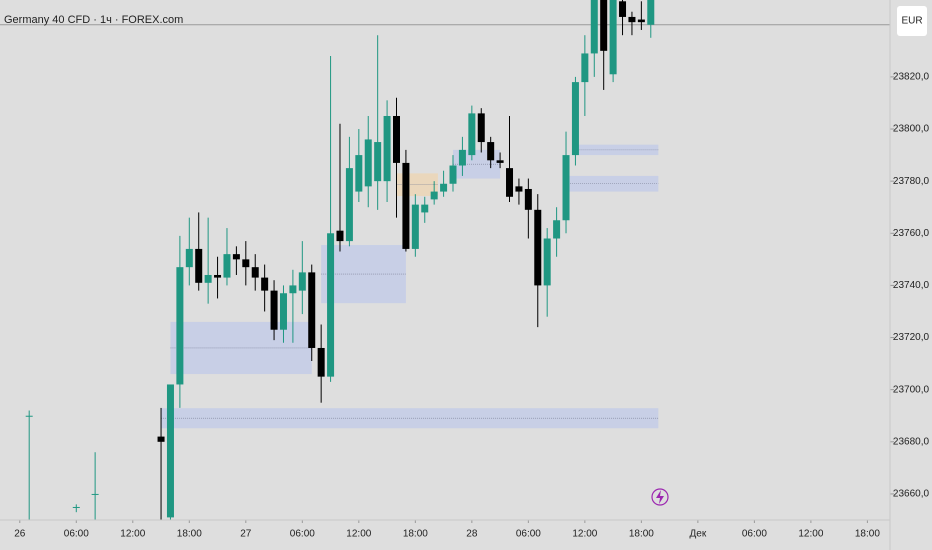 This screenshot has width=932, height=550. What do you see at coordinates (20, 534) in the screenshot?
I see `x-tick-label: 26` at bounding box center [20, 534].